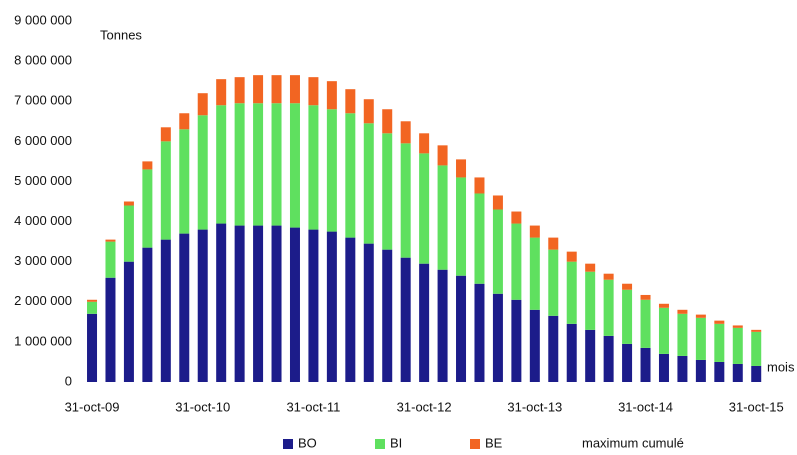  I want to click on x-tick-label: 31-oct-10, so click(202, 406).